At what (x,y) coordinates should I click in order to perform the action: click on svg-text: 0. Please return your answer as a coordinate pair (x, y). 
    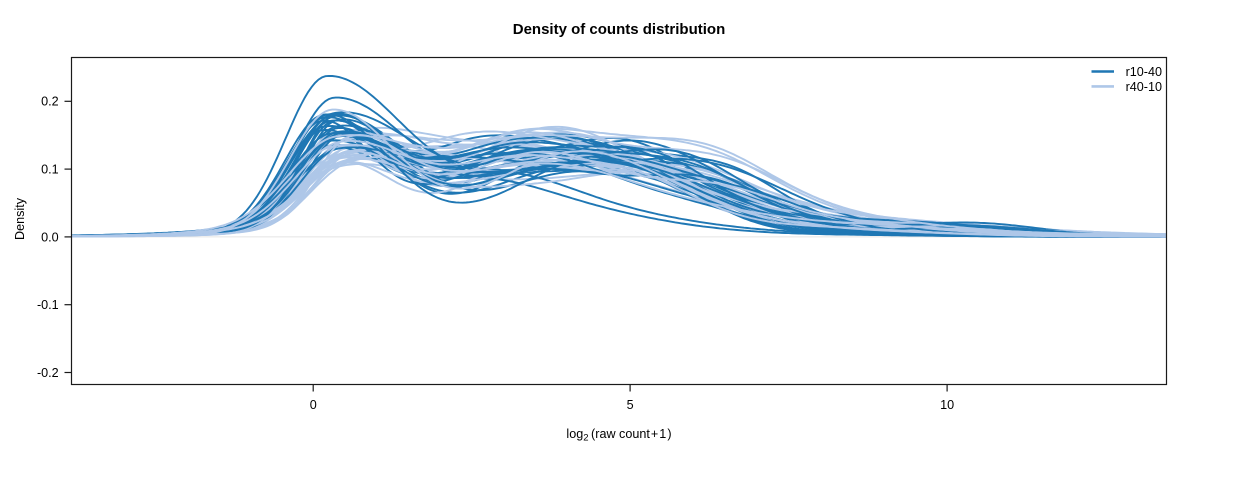
    Looking at the image, I should click on (313, 405).